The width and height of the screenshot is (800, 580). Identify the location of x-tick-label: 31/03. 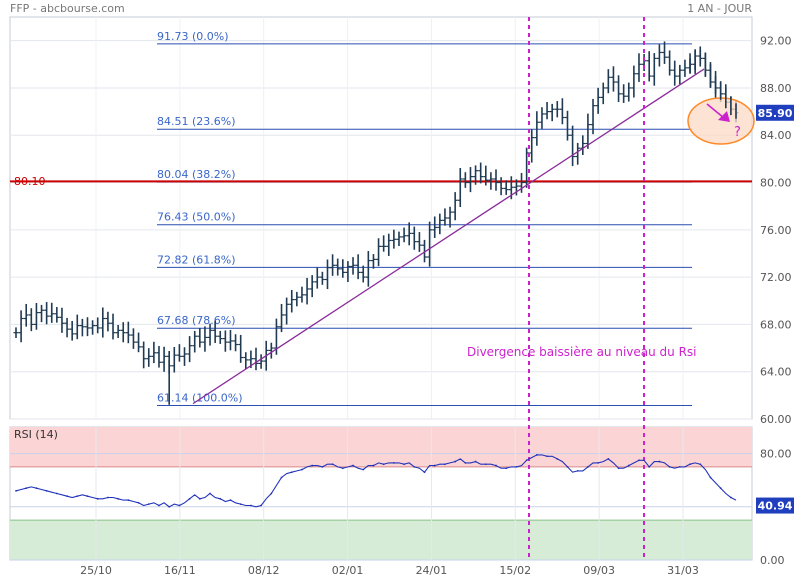
(683, 570).